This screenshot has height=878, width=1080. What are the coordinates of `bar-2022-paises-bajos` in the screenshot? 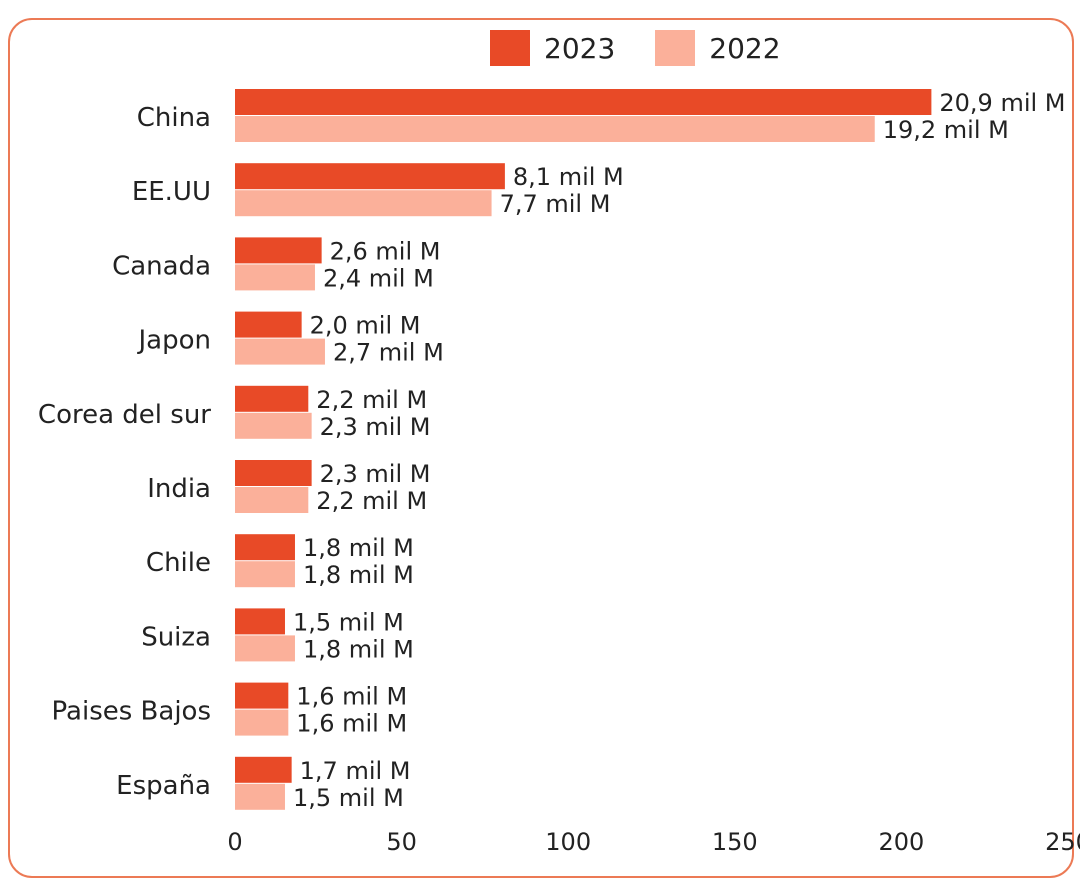 It's located at (262, 722).